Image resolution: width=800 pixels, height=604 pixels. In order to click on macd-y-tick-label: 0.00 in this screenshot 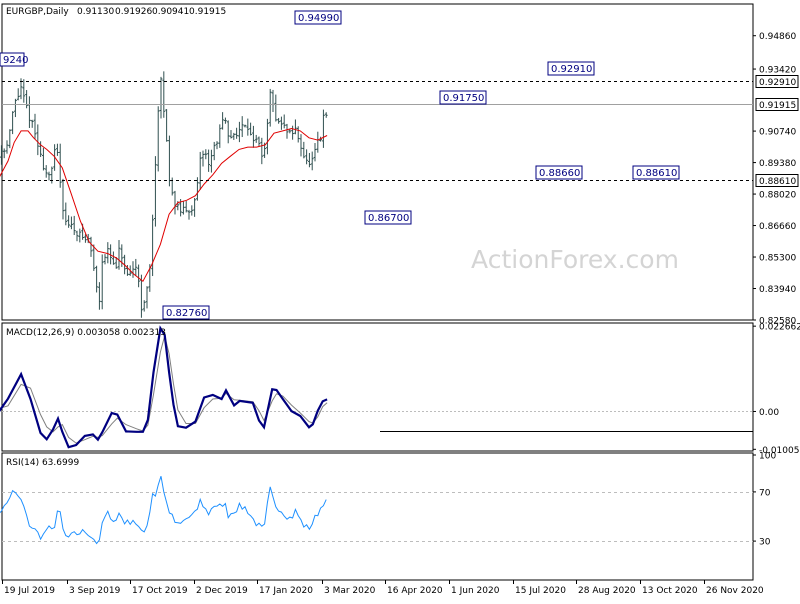, I will do `click(769, 413)`.